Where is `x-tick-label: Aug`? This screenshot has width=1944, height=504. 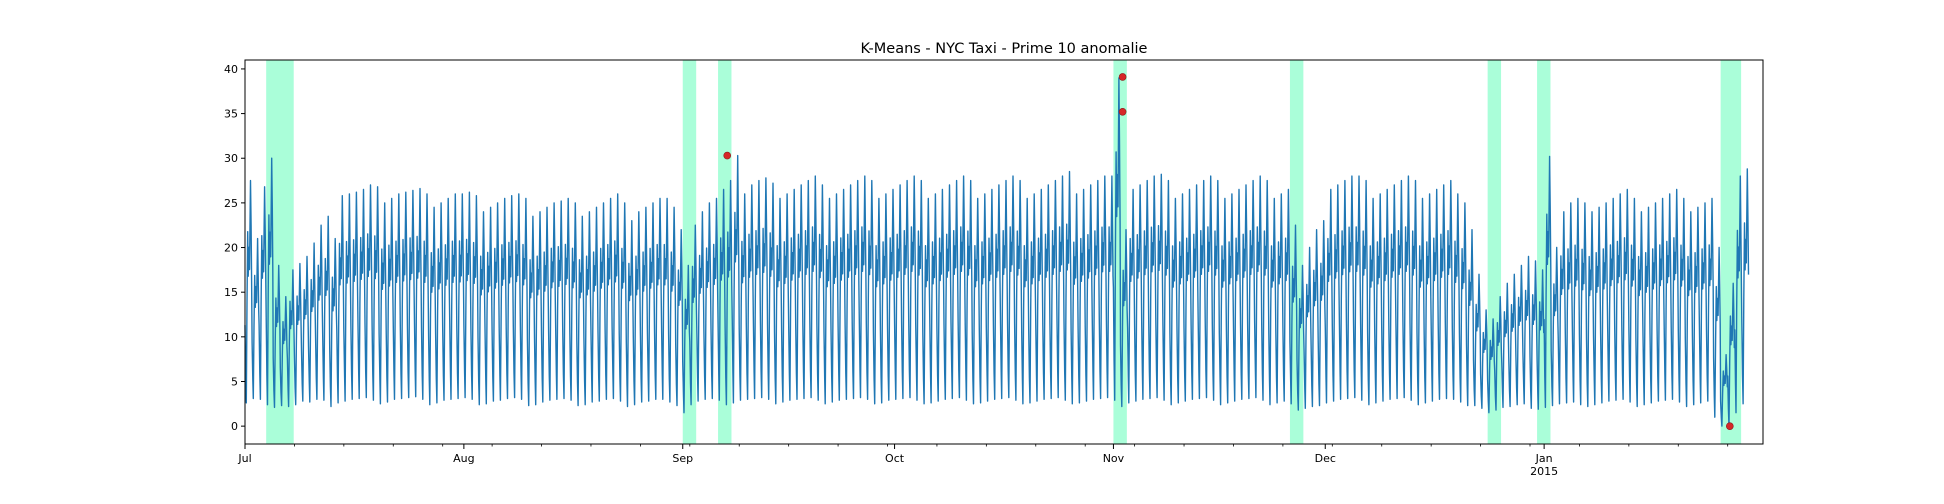
x-tick-label: Aug is located at coordinates (463, 458).